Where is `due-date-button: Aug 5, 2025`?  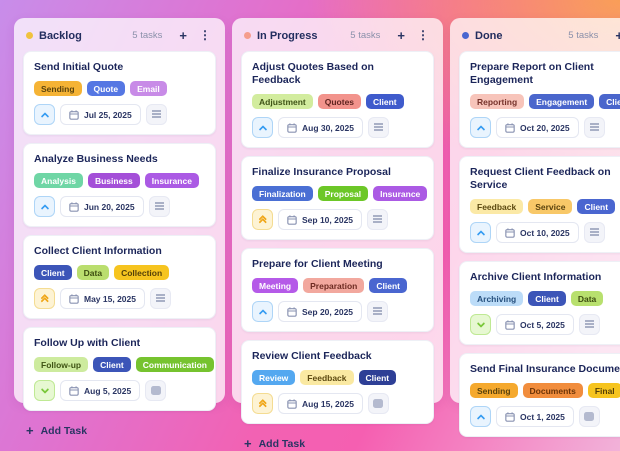 due-date-button: Aug 5, 2025 is located at coordinates (100, 390).